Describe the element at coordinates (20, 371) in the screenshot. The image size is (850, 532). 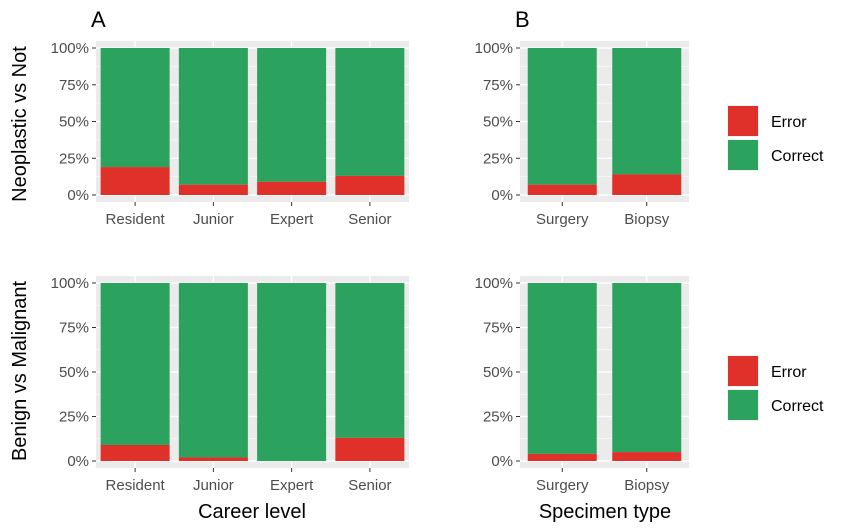
I see `row-label-bottom: Benign vs Malignant` at that location.